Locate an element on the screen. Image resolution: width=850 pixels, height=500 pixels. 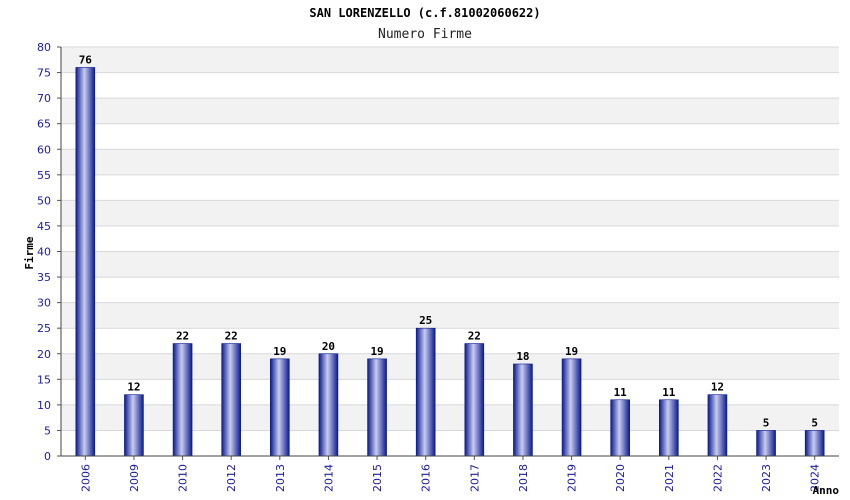
bar-2022 is located at coordinates (717, 425).